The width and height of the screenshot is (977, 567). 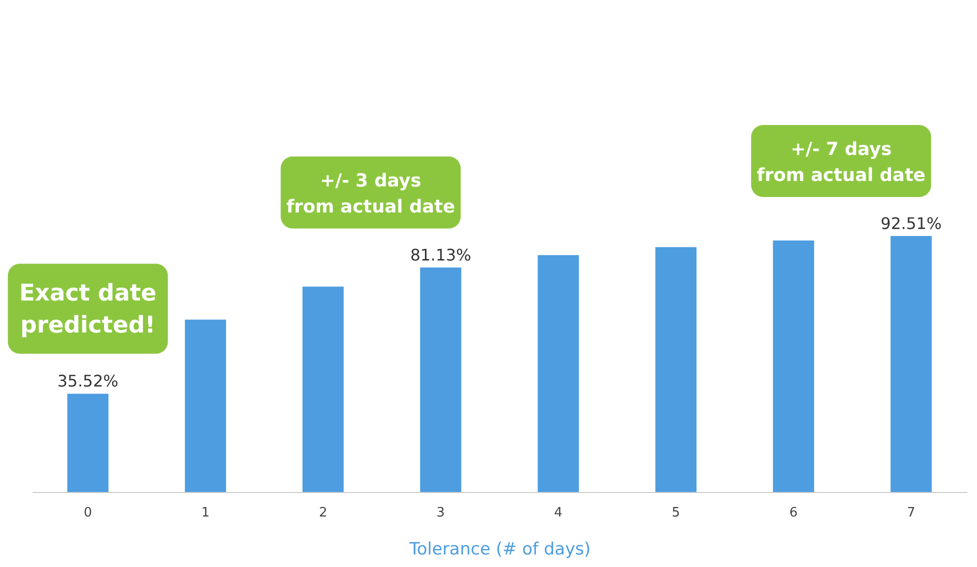 What do you see at coordinates (499, 550) in the screenshot?
I see `x-axis-title: Tolerance (# of days)` at bounding box center [499, 550].